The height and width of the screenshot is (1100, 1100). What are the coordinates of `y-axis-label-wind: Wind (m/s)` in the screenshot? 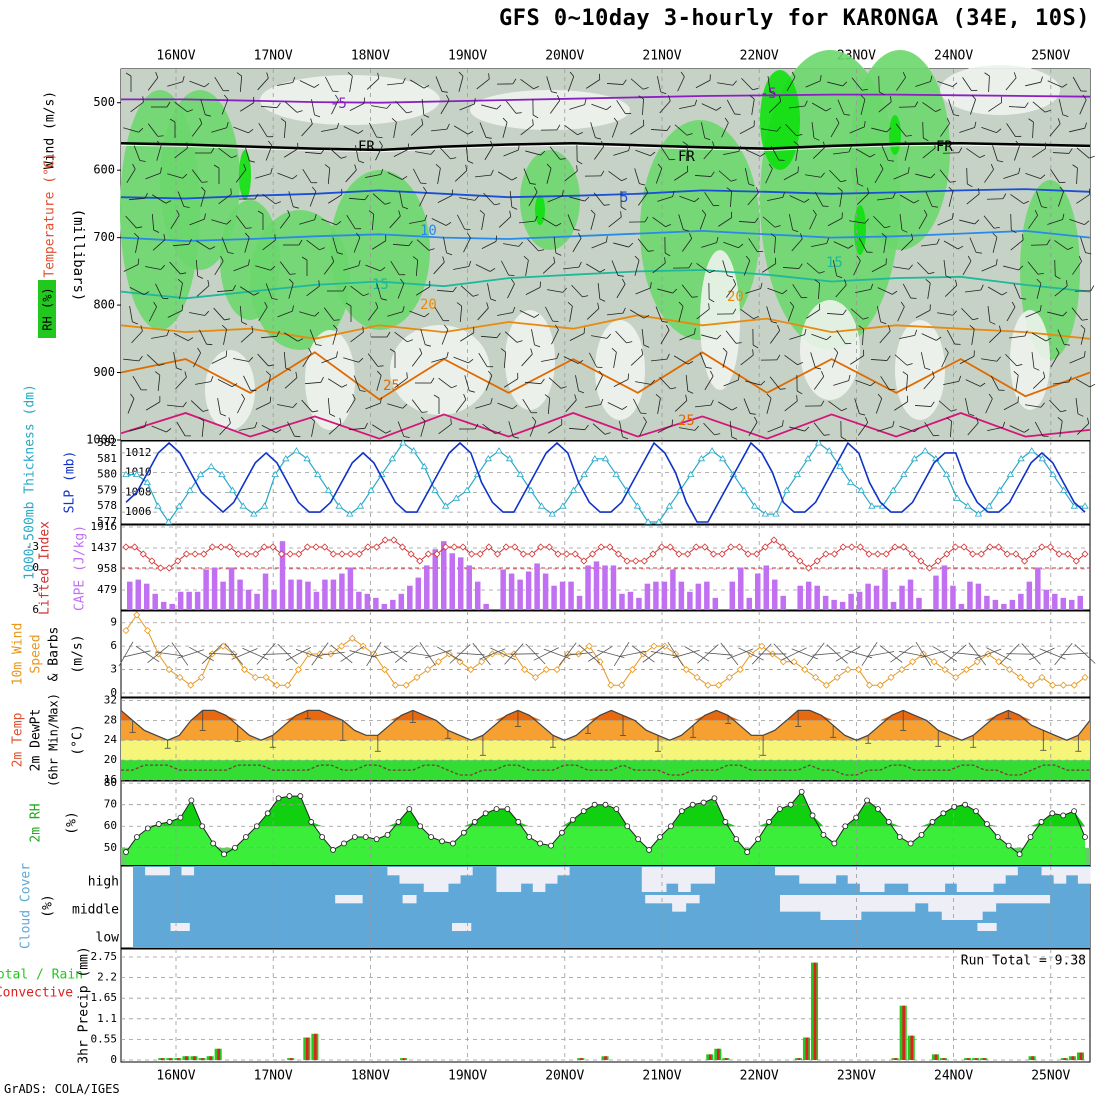 It's located at (50, 130).